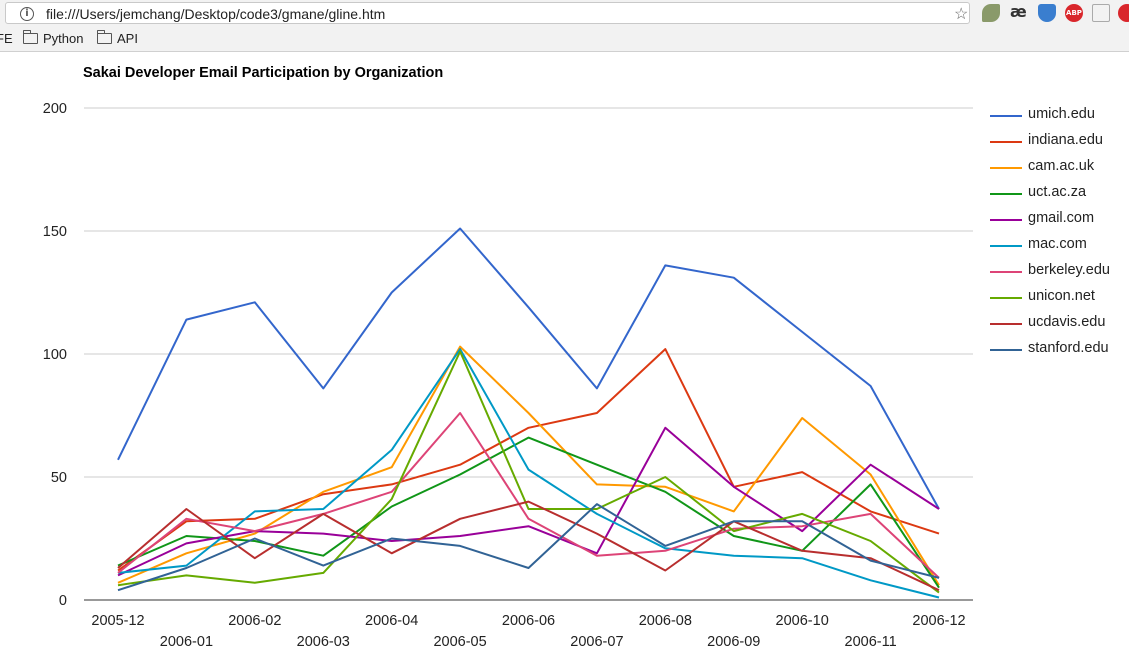  What do you see at coordinates (1123, 13) in the screenshot?
I see `extension-red-icon` at bounding box center [1123, 13].